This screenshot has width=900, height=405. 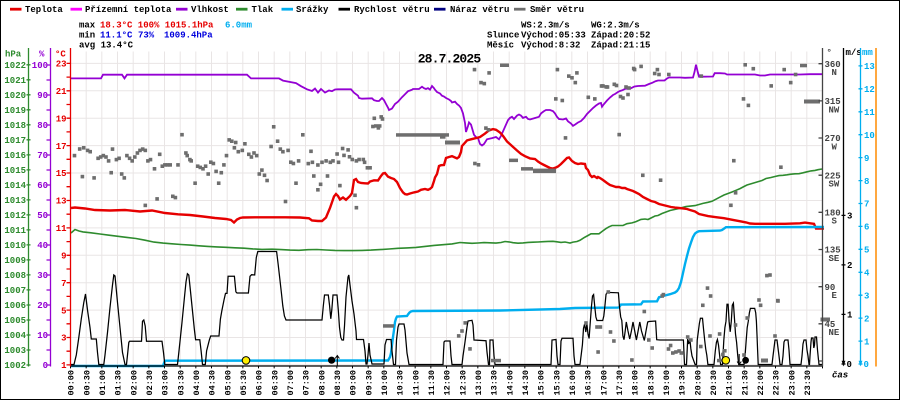 I want to click on svg-text: 14:30, so click(x=526, y=383).